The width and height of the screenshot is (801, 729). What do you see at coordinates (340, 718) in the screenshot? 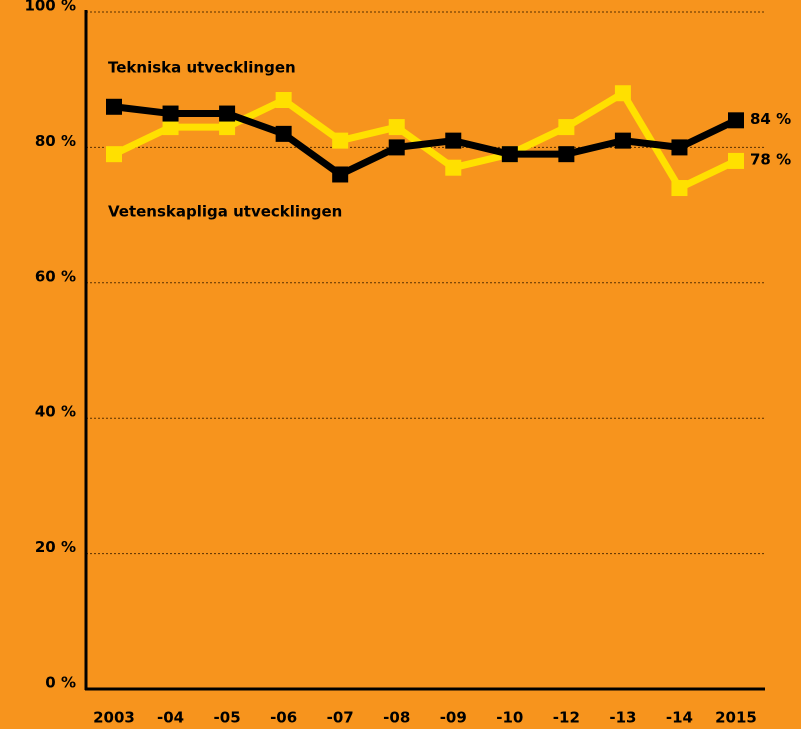
I see `x-tick-label: -07` at bounding box center [340, 718].